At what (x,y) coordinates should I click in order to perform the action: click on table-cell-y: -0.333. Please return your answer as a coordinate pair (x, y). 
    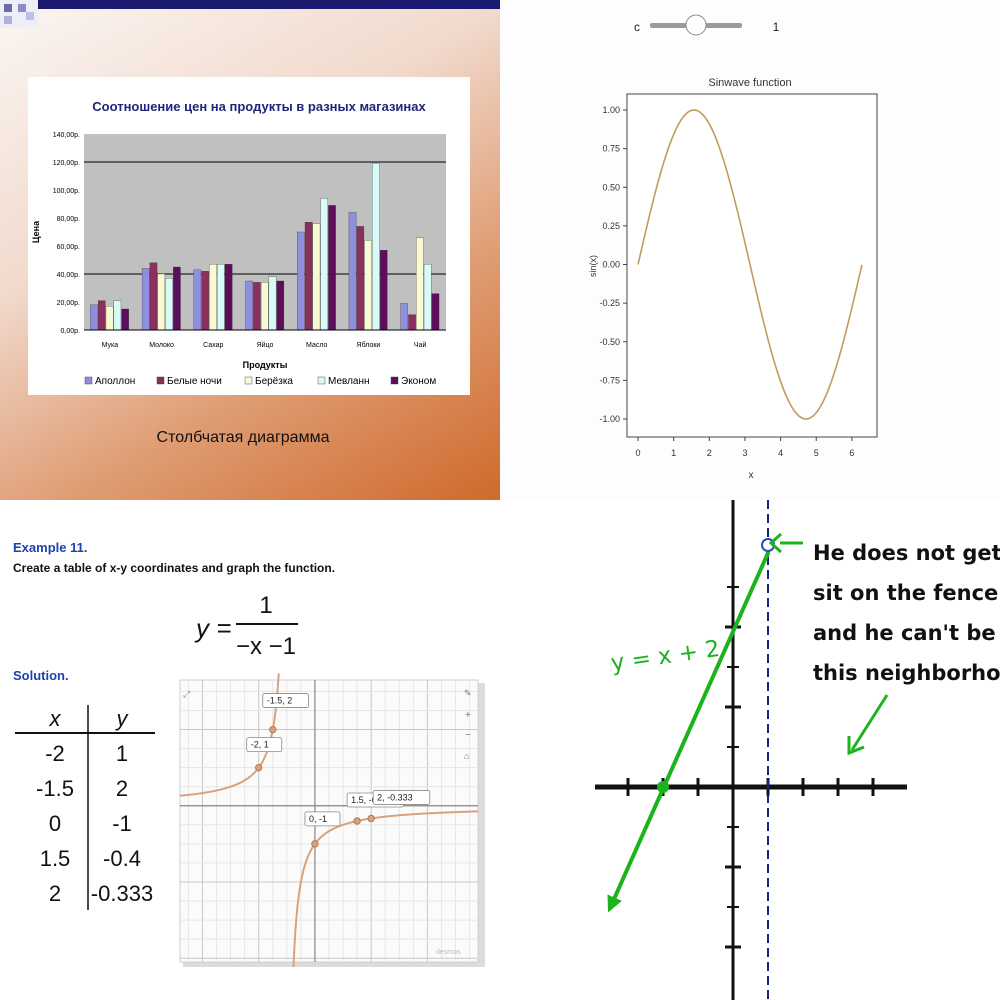
    Looking at the image, I should click on (122, 893).